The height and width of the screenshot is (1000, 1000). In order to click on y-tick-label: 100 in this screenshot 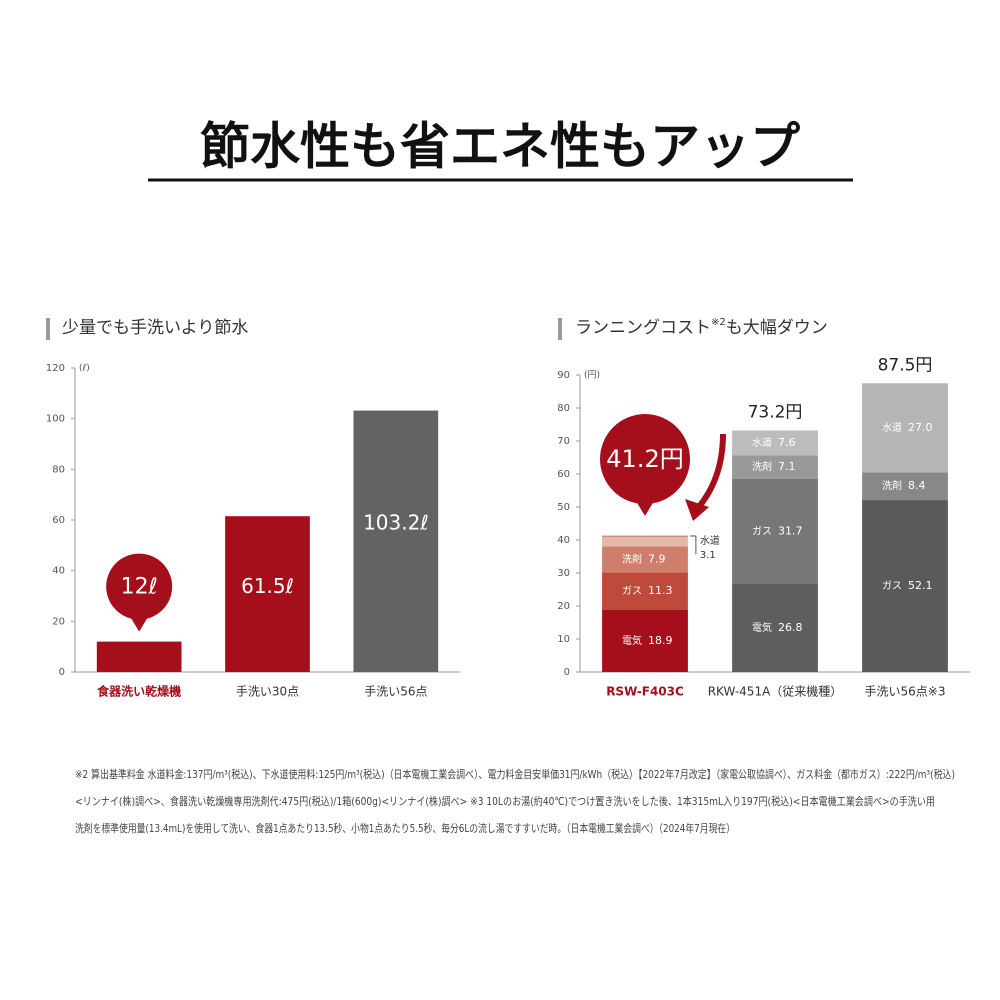, I will do `click(55, 419)`.